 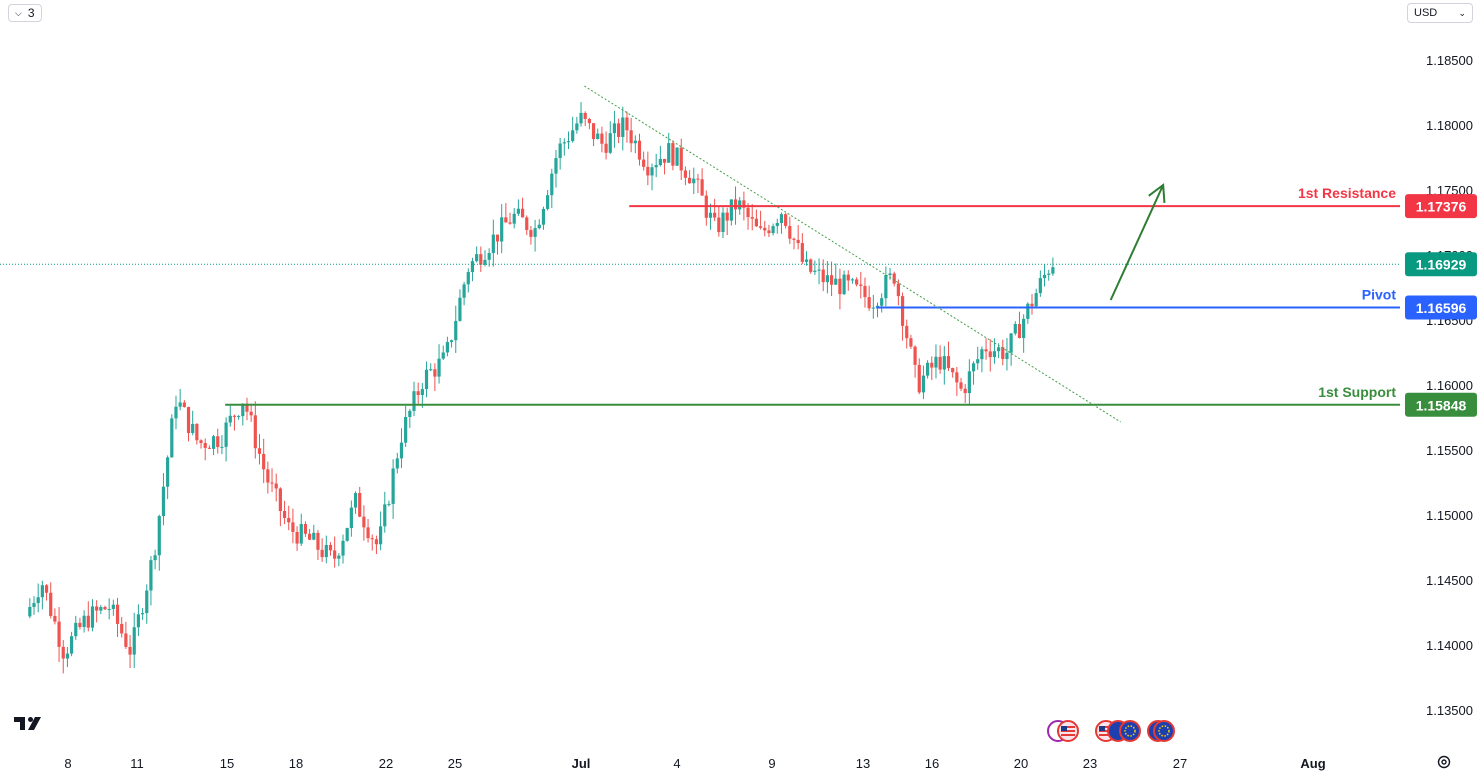 What do you see at coordinates (1441, 405) in the screenshot?
I see `level-price-label: 1.15848` at bounding box center [1441, 405].